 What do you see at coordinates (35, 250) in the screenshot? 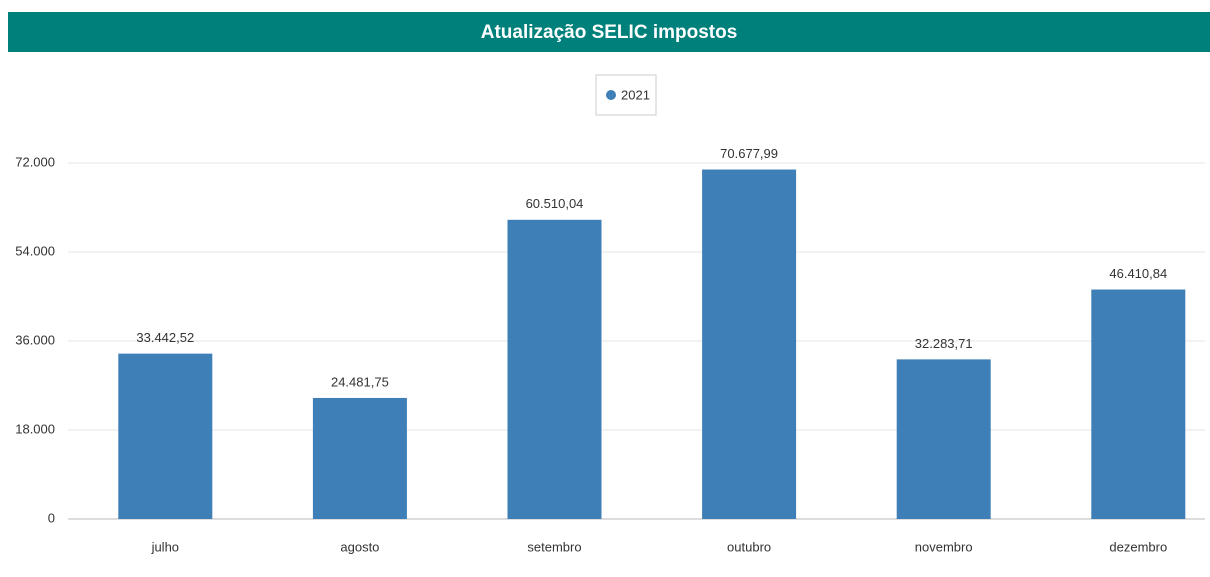
I see `y-tick-label: 54.000` at bounding box center [35, 250].